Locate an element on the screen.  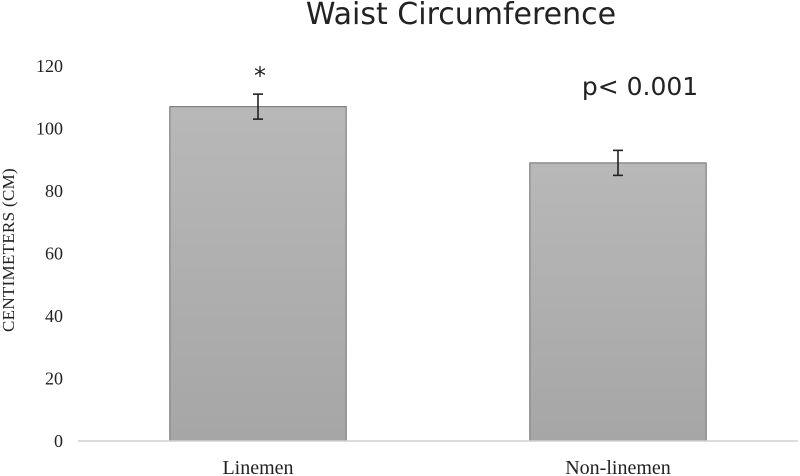
bar-non-linemen is located at coordinates (618, 302).